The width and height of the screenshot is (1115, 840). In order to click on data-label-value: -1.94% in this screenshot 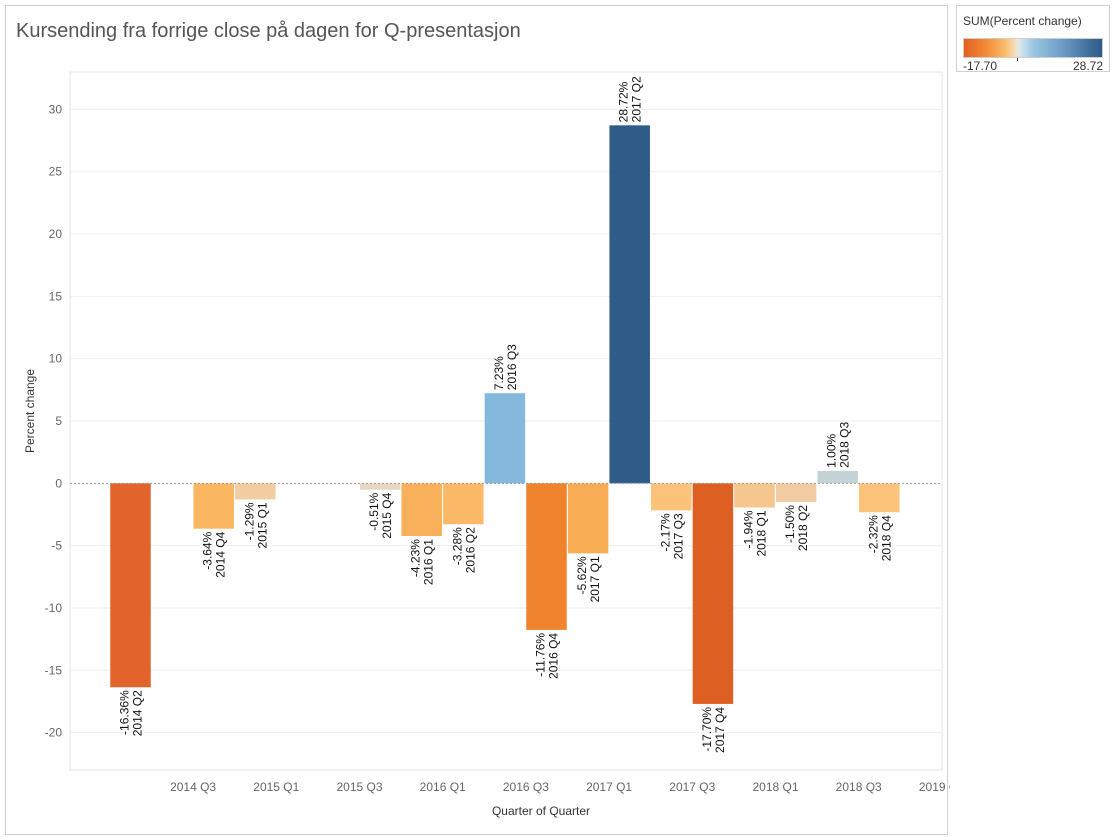, I will do `click(749, 529)`.